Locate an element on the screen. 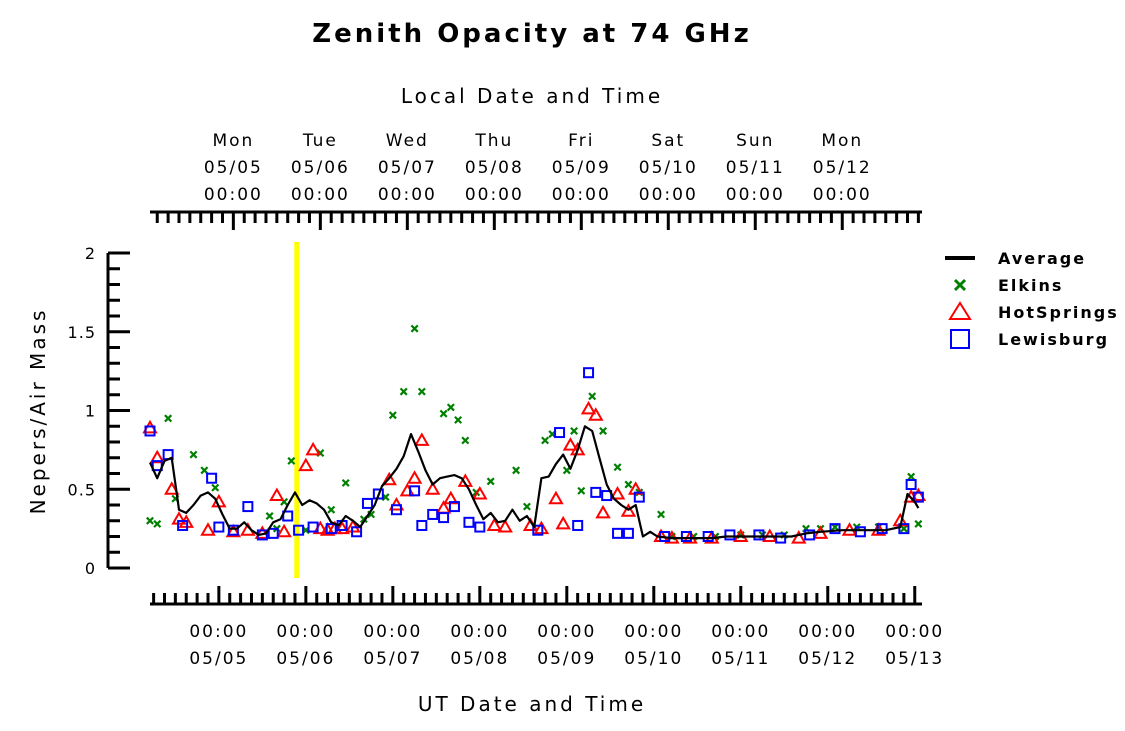 The width and height of the screenshot is (1125, 731). bottom-tick-date: 05/10 is located at coordinates (653, 659).